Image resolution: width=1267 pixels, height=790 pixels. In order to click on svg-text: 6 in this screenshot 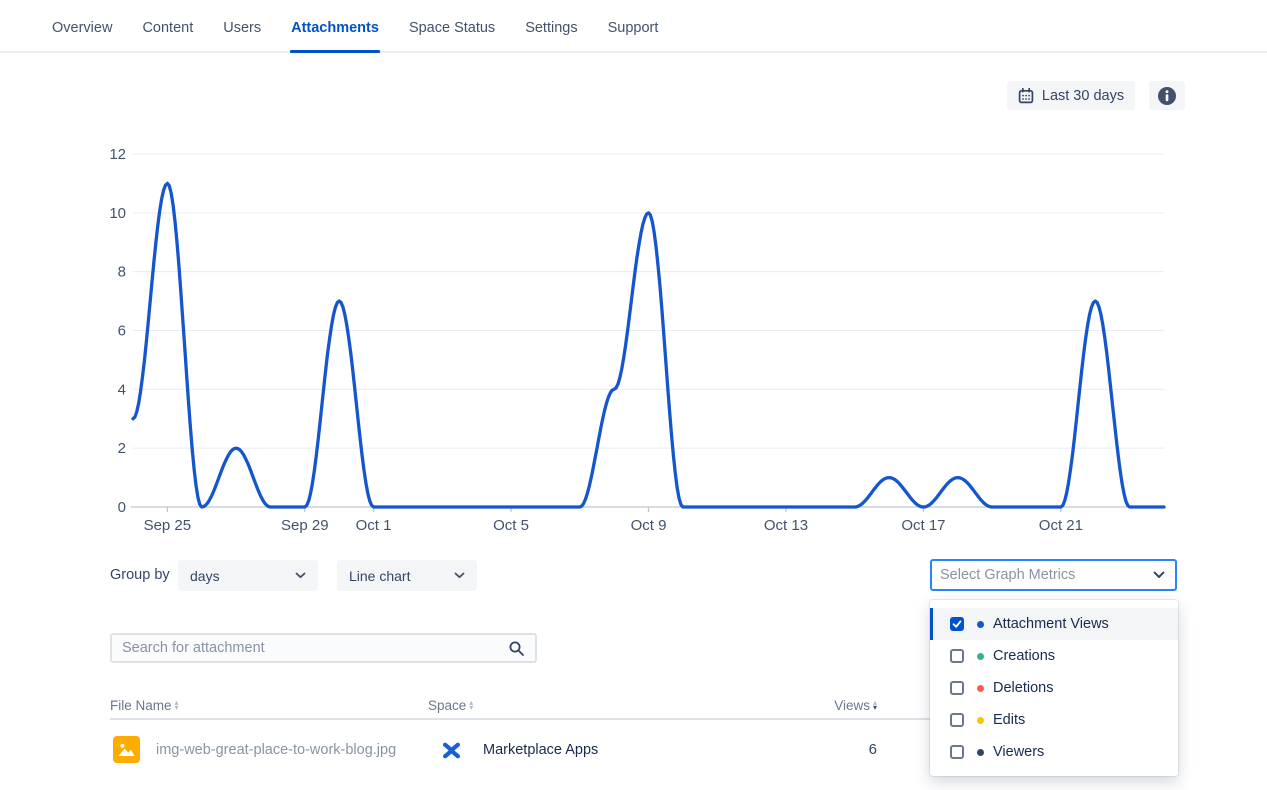, I will do `click(122, 331)`.